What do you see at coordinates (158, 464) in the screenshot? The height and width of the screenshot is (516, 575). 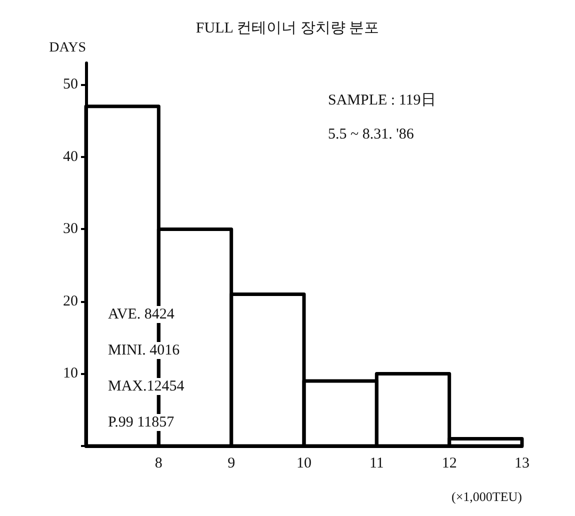 I see `x-tick-label: 8` at bounding box center [158, 464].